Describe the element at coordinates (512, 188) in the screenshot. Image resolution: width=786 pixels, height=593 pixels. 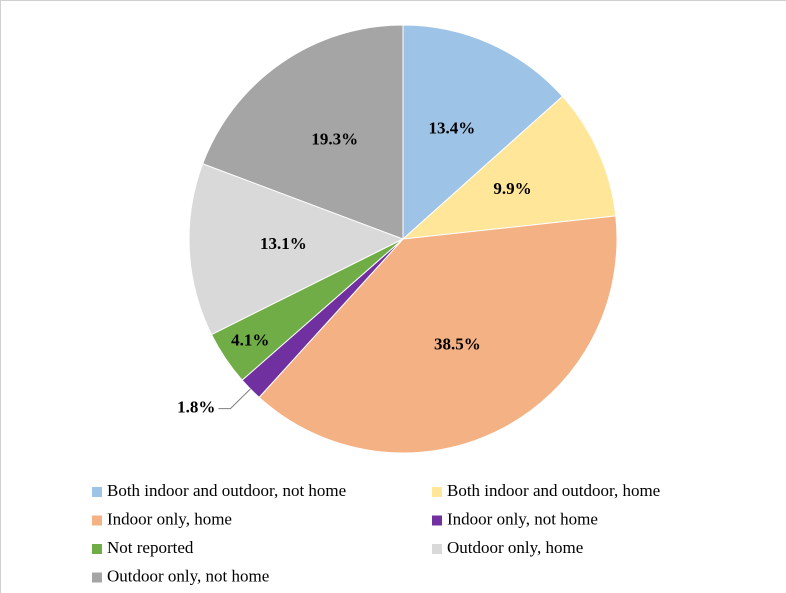
I see `value-label: 9.9%` at that location.